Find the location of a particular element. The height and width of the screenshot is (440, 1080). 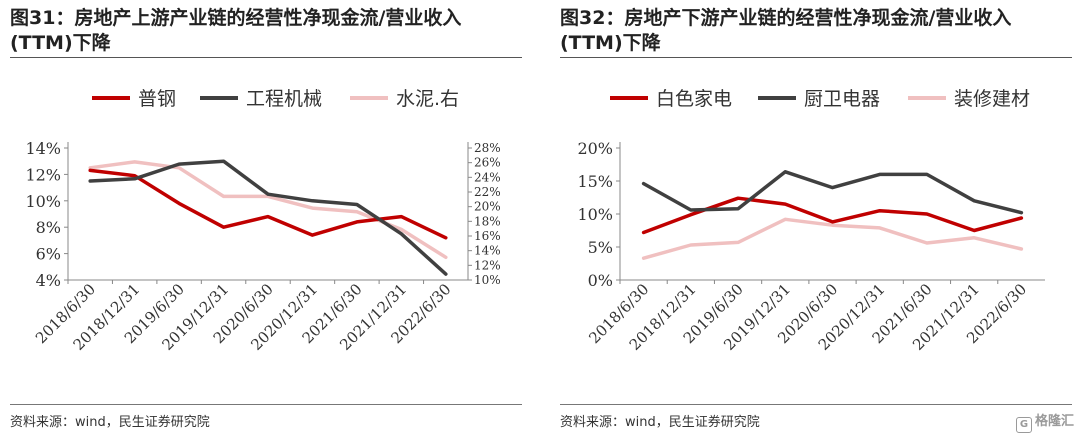

watermark-text: 格隆汇 is located at coordinates (1054, 421).